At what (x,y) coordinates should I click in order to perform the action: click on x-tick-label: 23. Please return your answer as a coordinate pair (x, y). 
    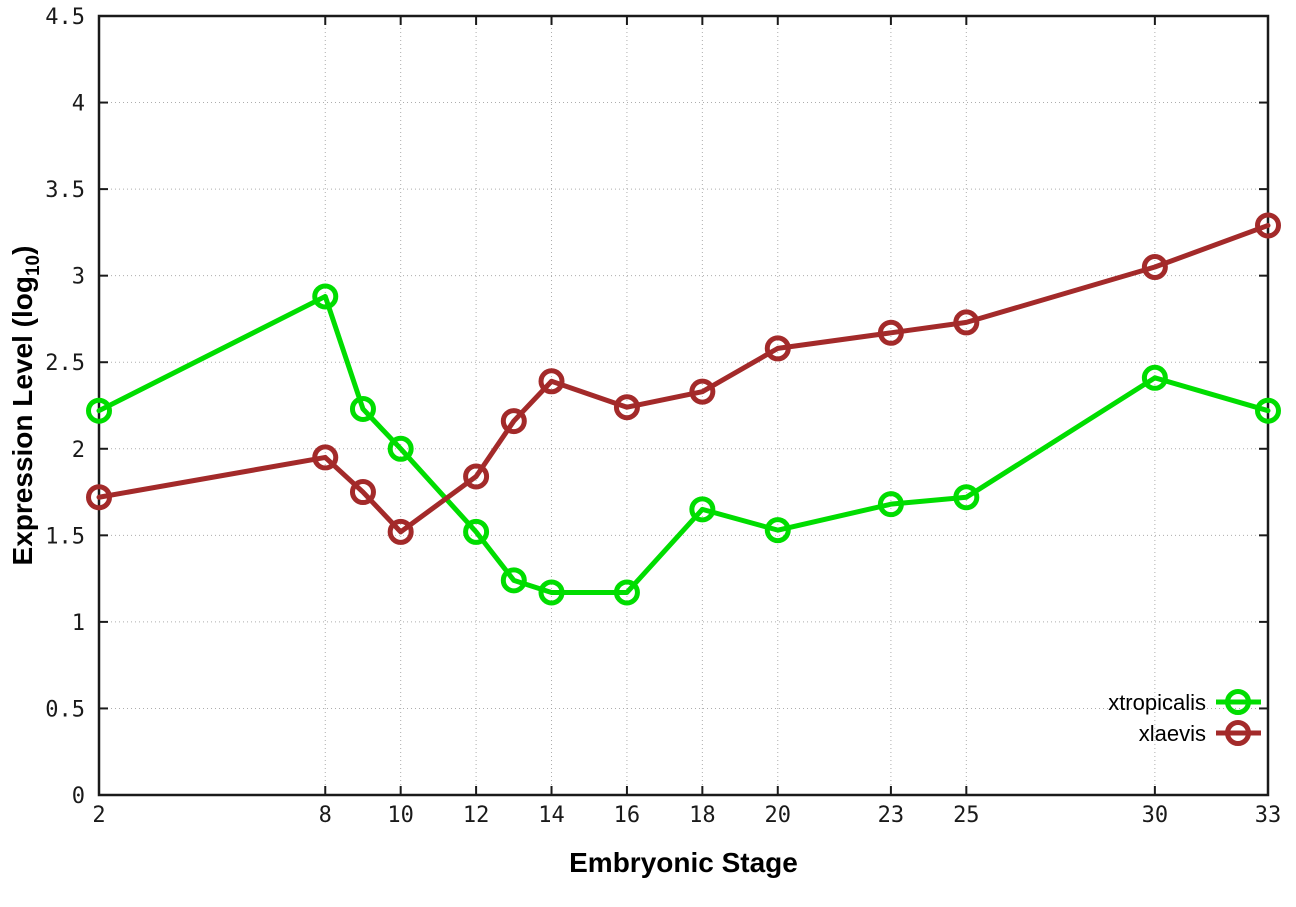
    Looking at the image, I should click on (891, 815).